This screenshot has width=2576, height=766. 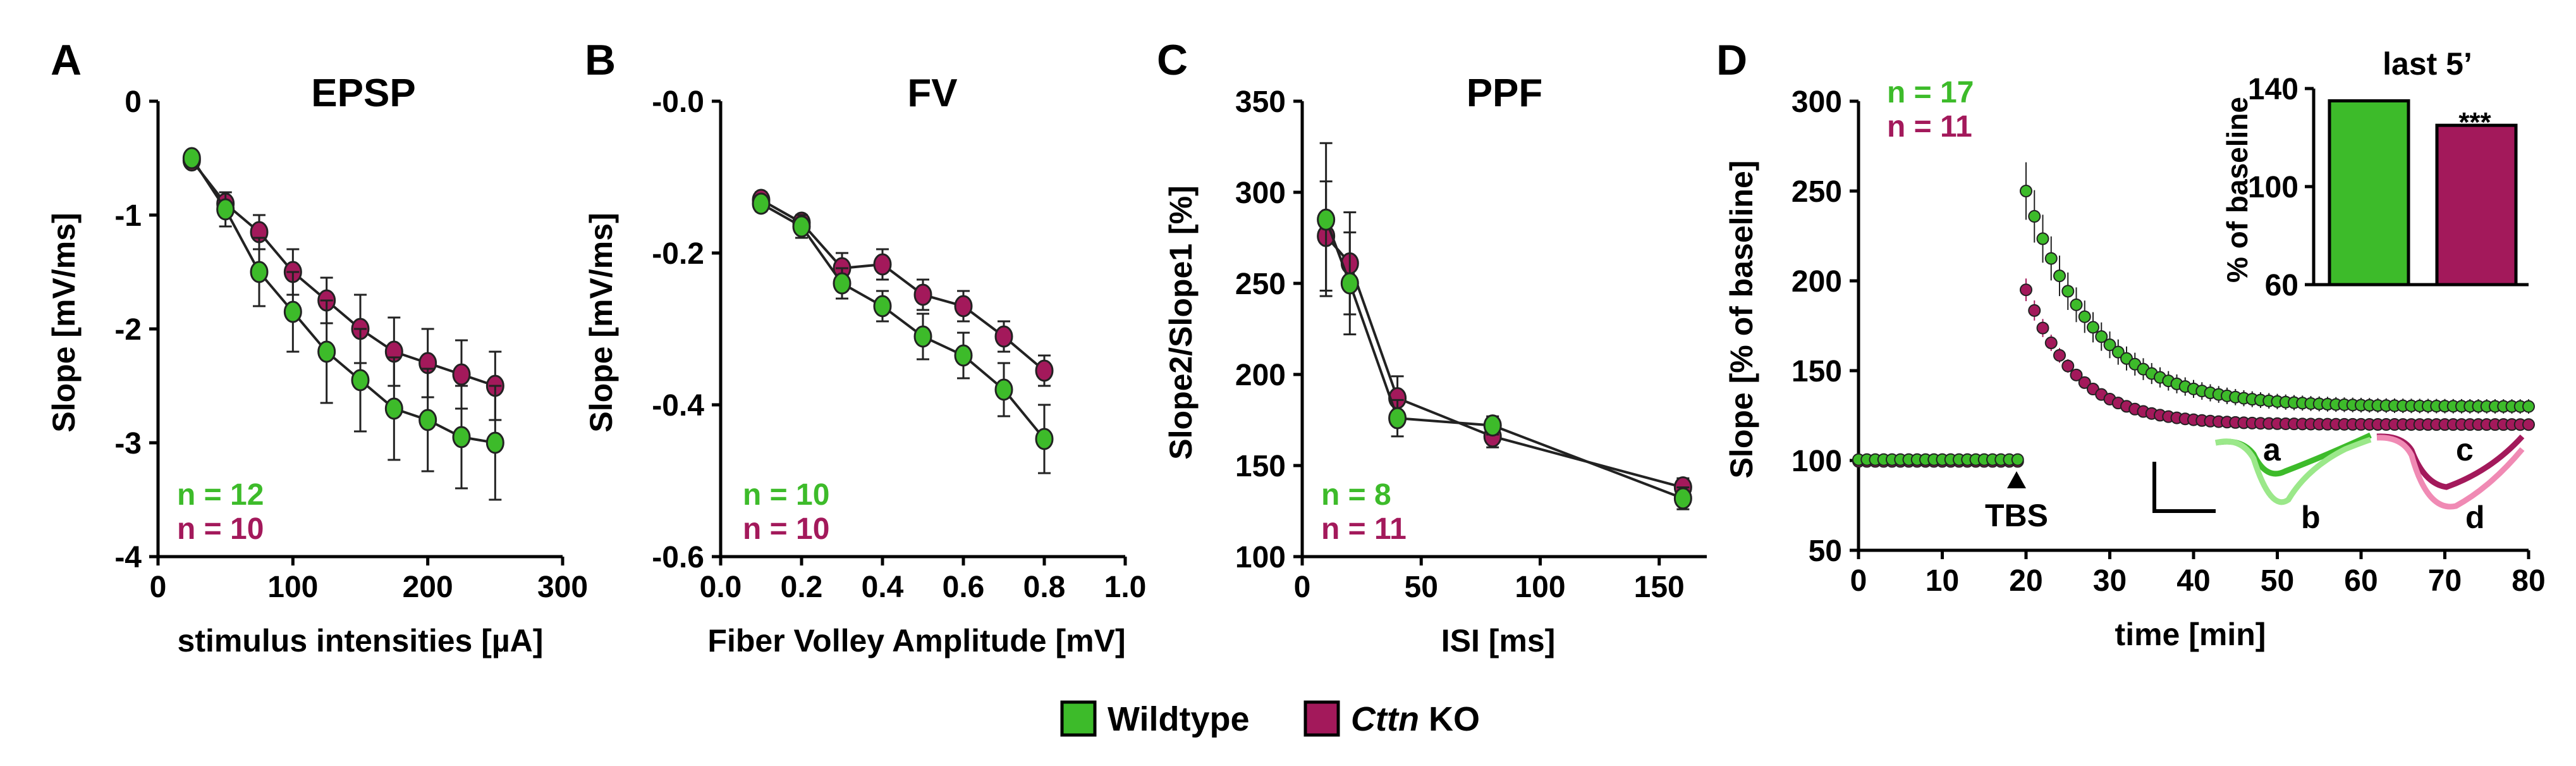 What do you see at coordinates (1260, 466) in the screenshot?
I see `panel-c-ytick-label: 150` at bounding box center [1260, 466].